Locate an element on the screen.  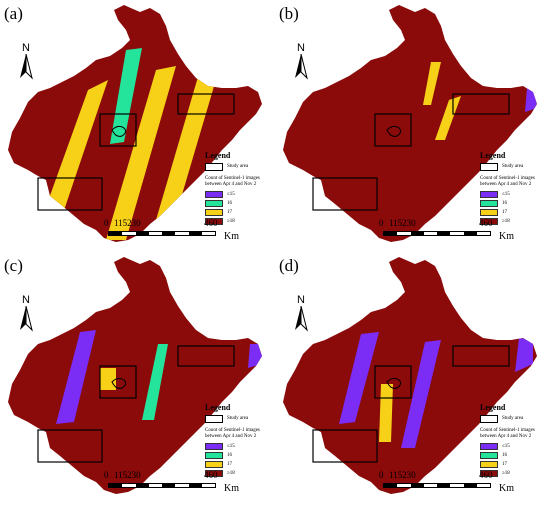
north-label: N is located at coordinates (301, 300).